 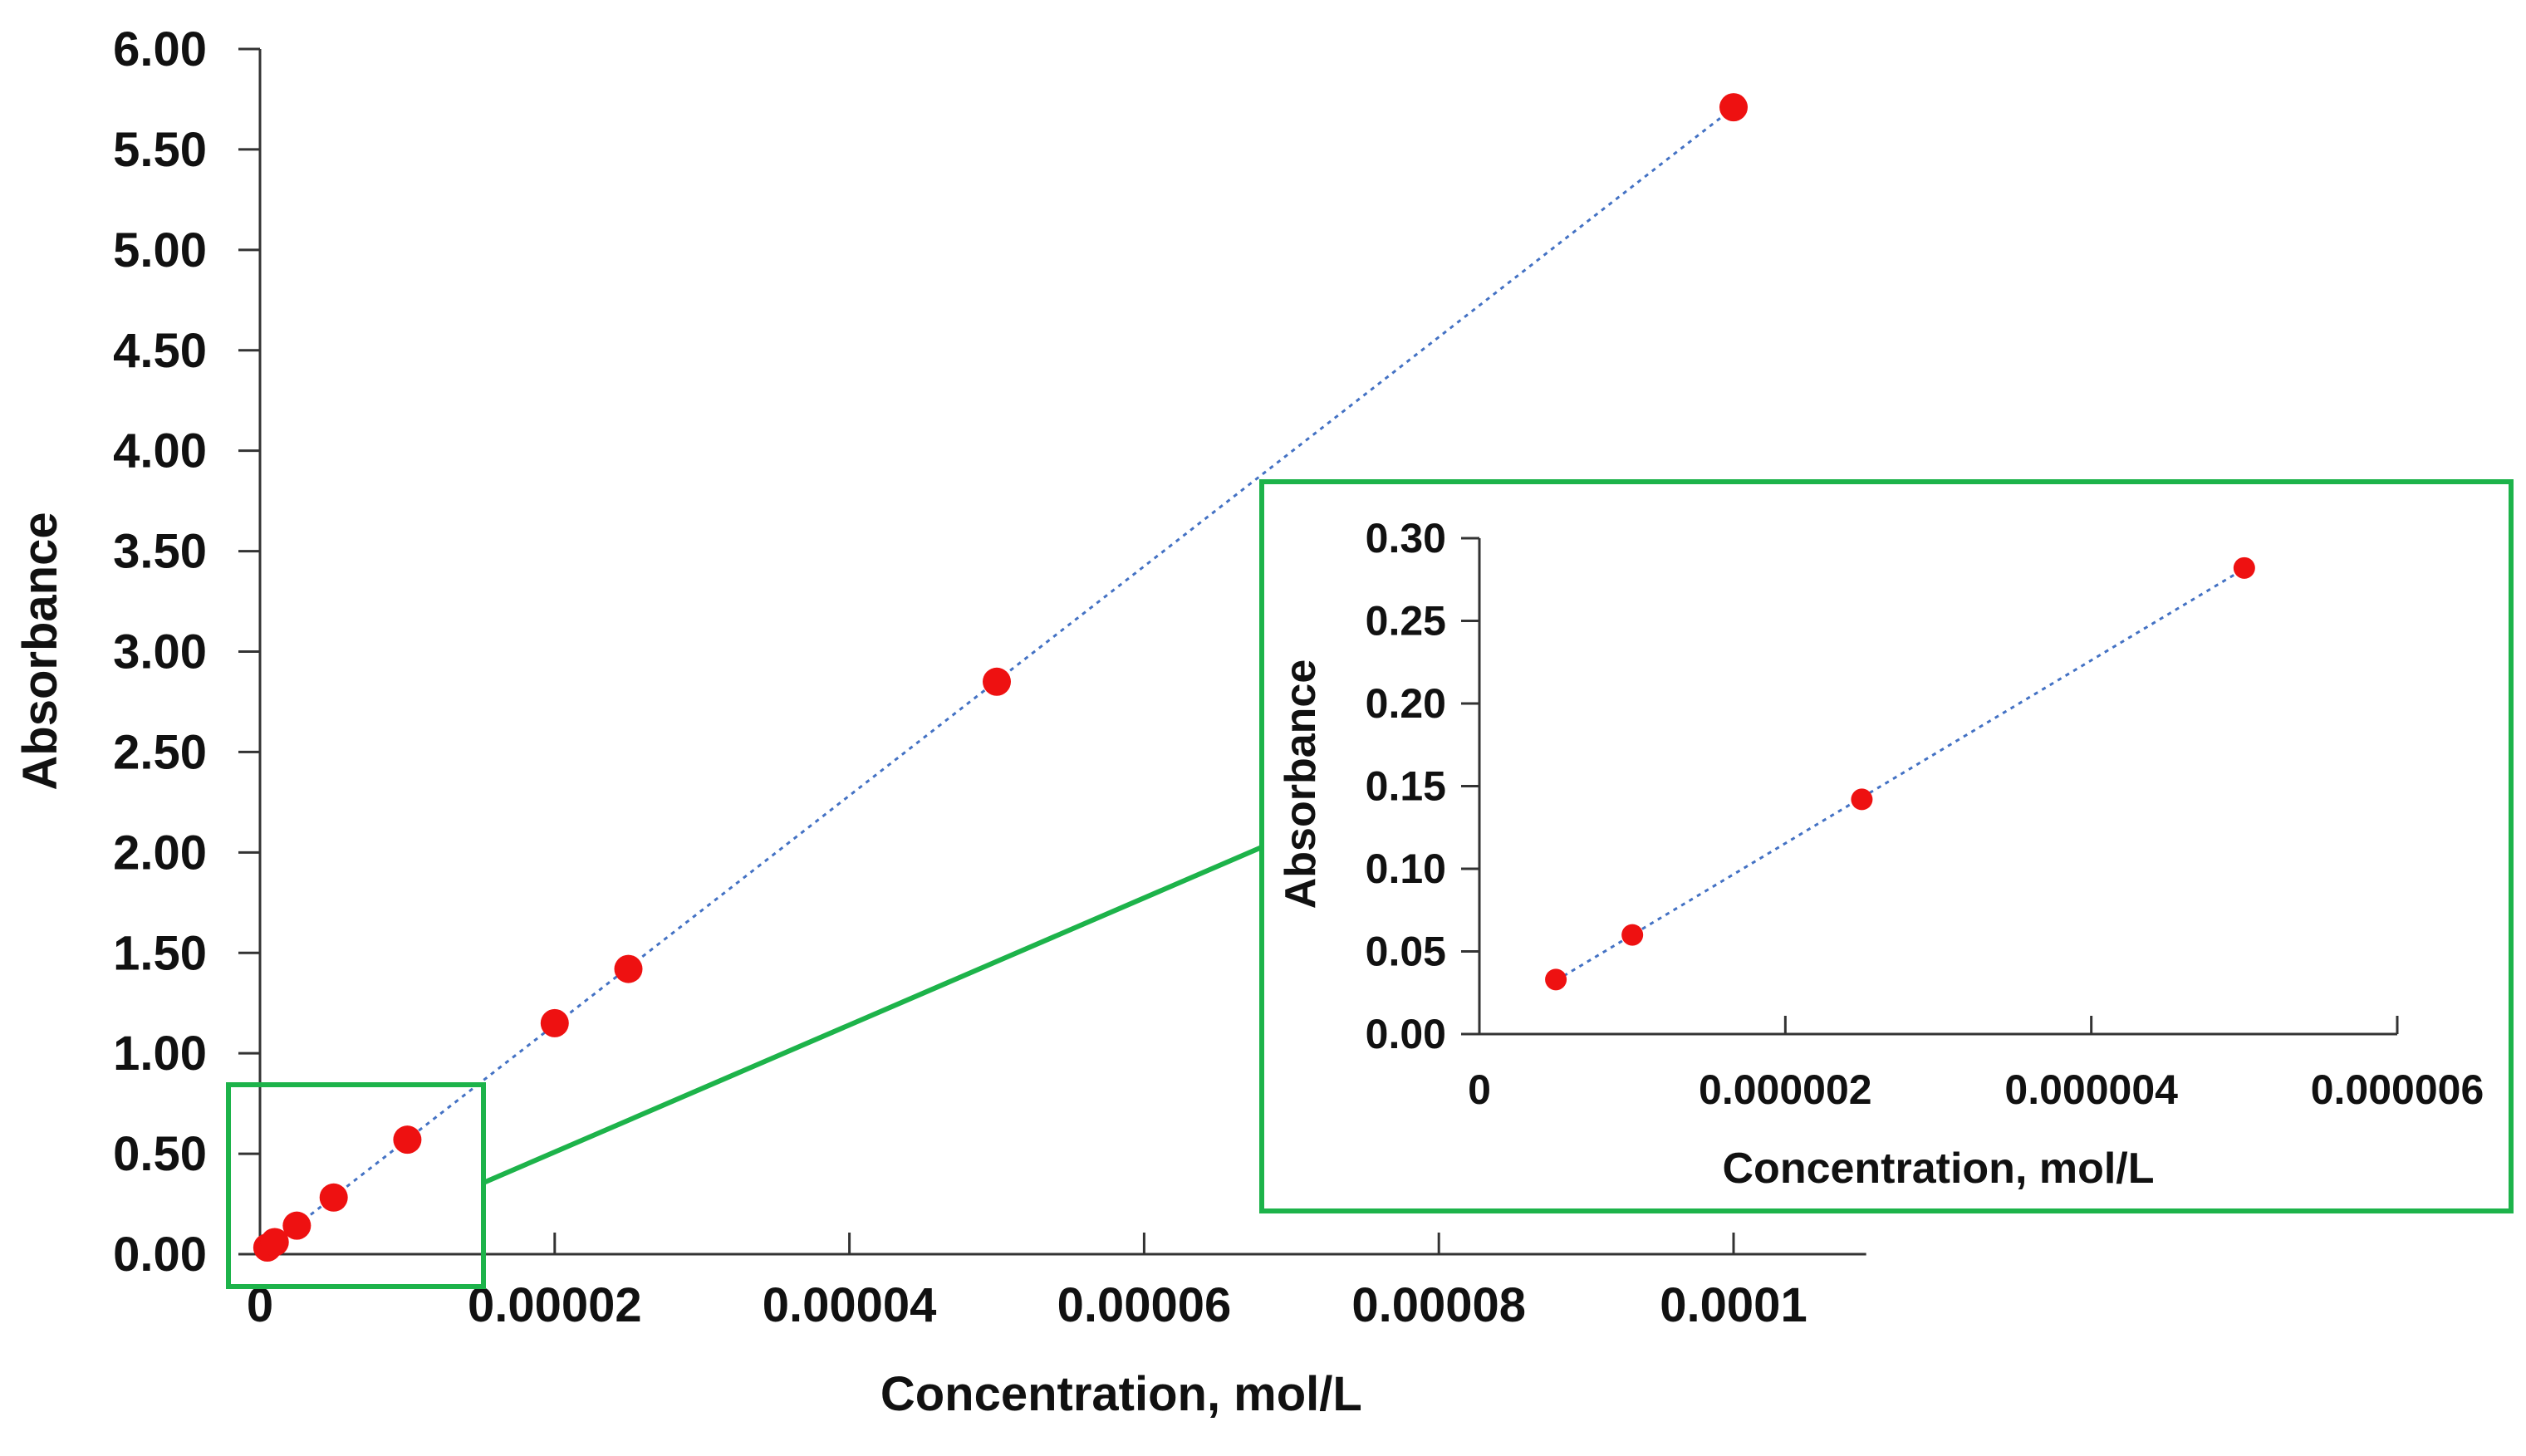 What do you see at coordinates (160, 953) in the screenshot?
I see `y-tick-label: 1.50` at bounding box center [160, 953].